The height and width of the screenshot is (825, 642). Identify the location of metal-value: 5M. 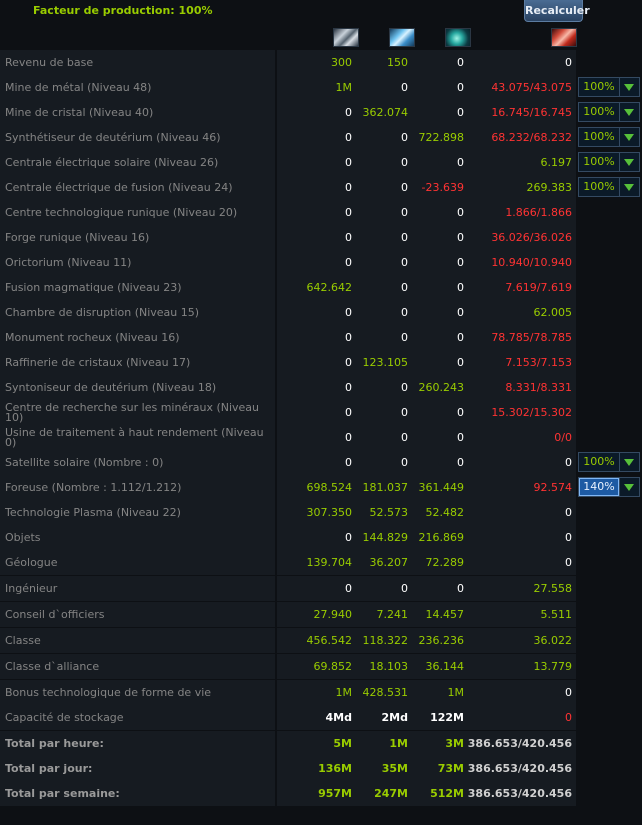
(315, 743).